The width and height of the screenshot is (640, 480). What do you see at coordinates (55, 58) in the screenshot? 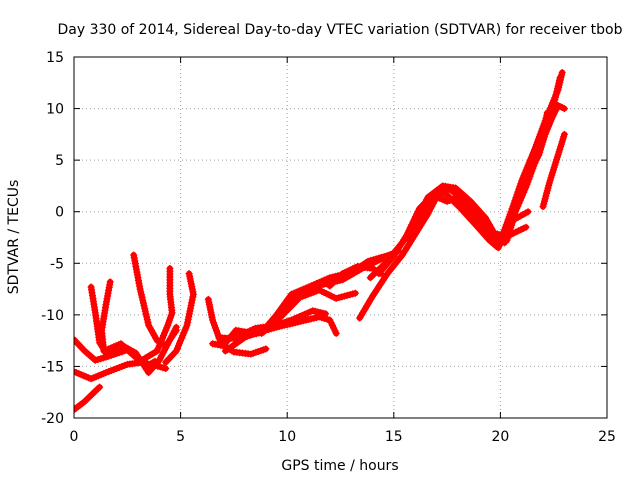
I see `y-tick-label: 15` at bounding box center [55, 58].